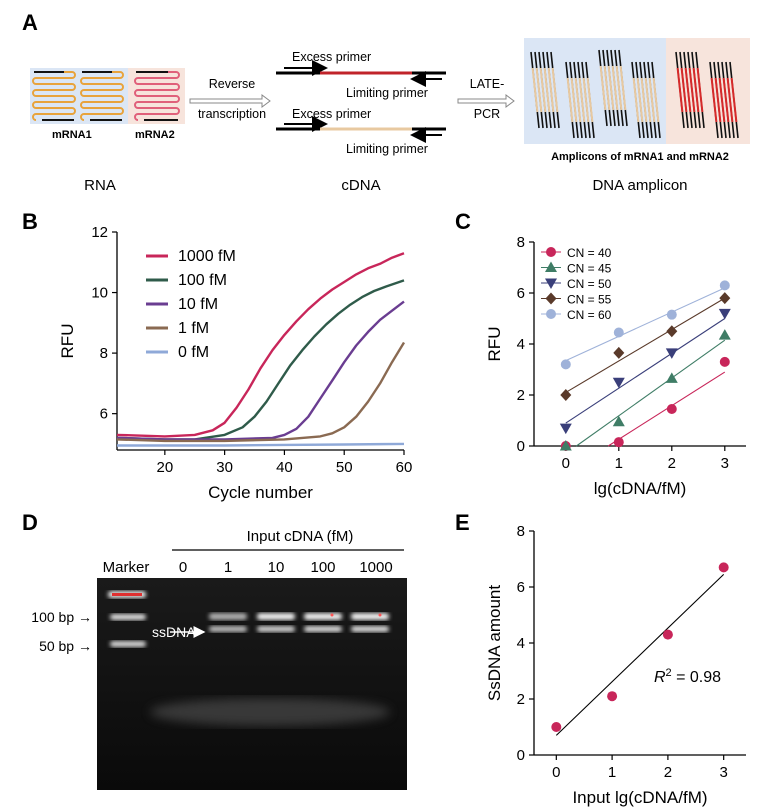 The height and width of the screenshot is (807, 765). What do you see at coordinates (198, 304) in the screenshot?
I see `chart-b-legend-label-2: 10 fM` at bounding box center [198, 304].